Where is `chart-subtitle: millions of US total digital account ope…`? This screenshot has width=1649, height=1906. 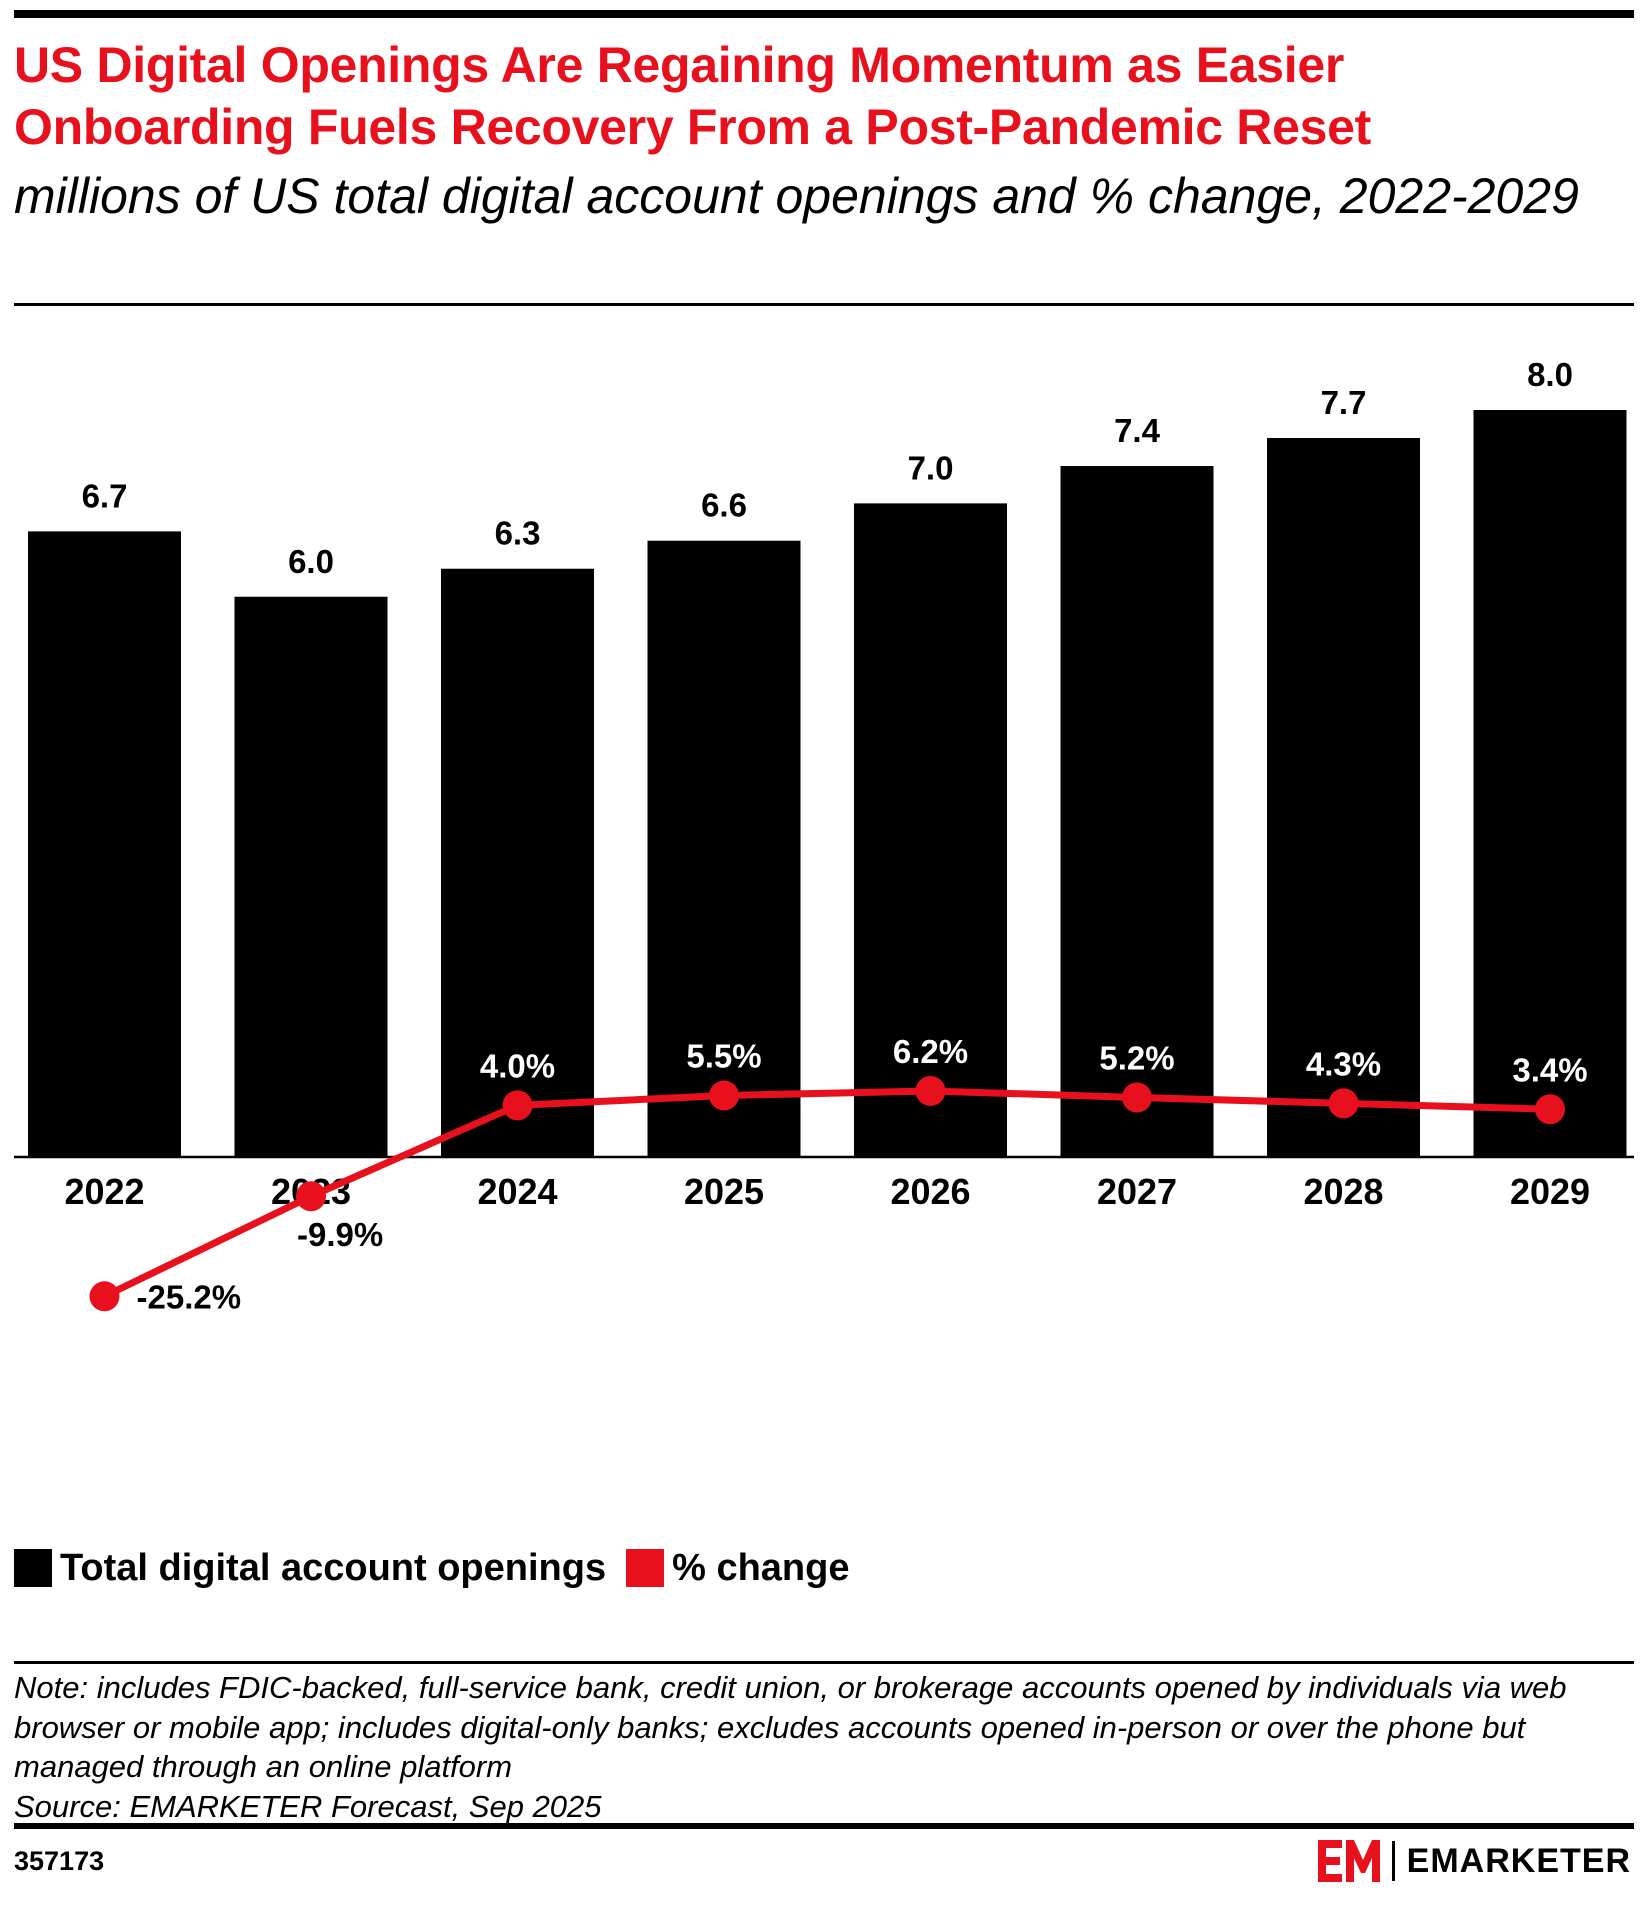 chart-subtitle: millions of US total digital account ope… is located at coordinates (796, 196).